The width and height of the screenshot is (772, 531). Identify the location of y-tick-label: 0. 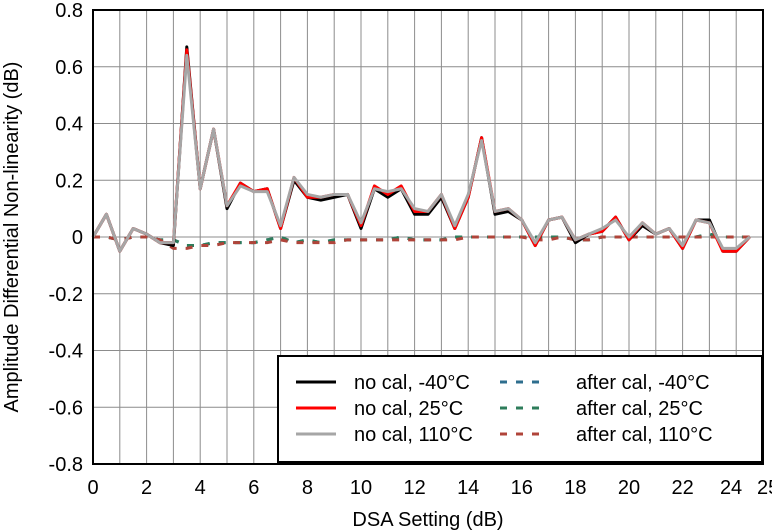
(77, 238).